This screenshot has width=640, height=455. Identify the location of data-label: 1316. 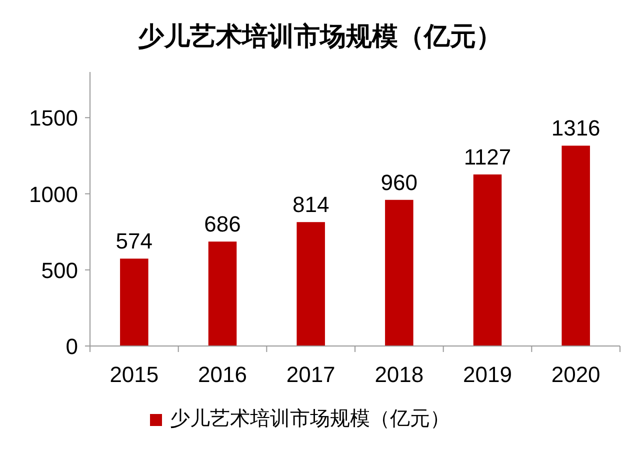
(575, 128).